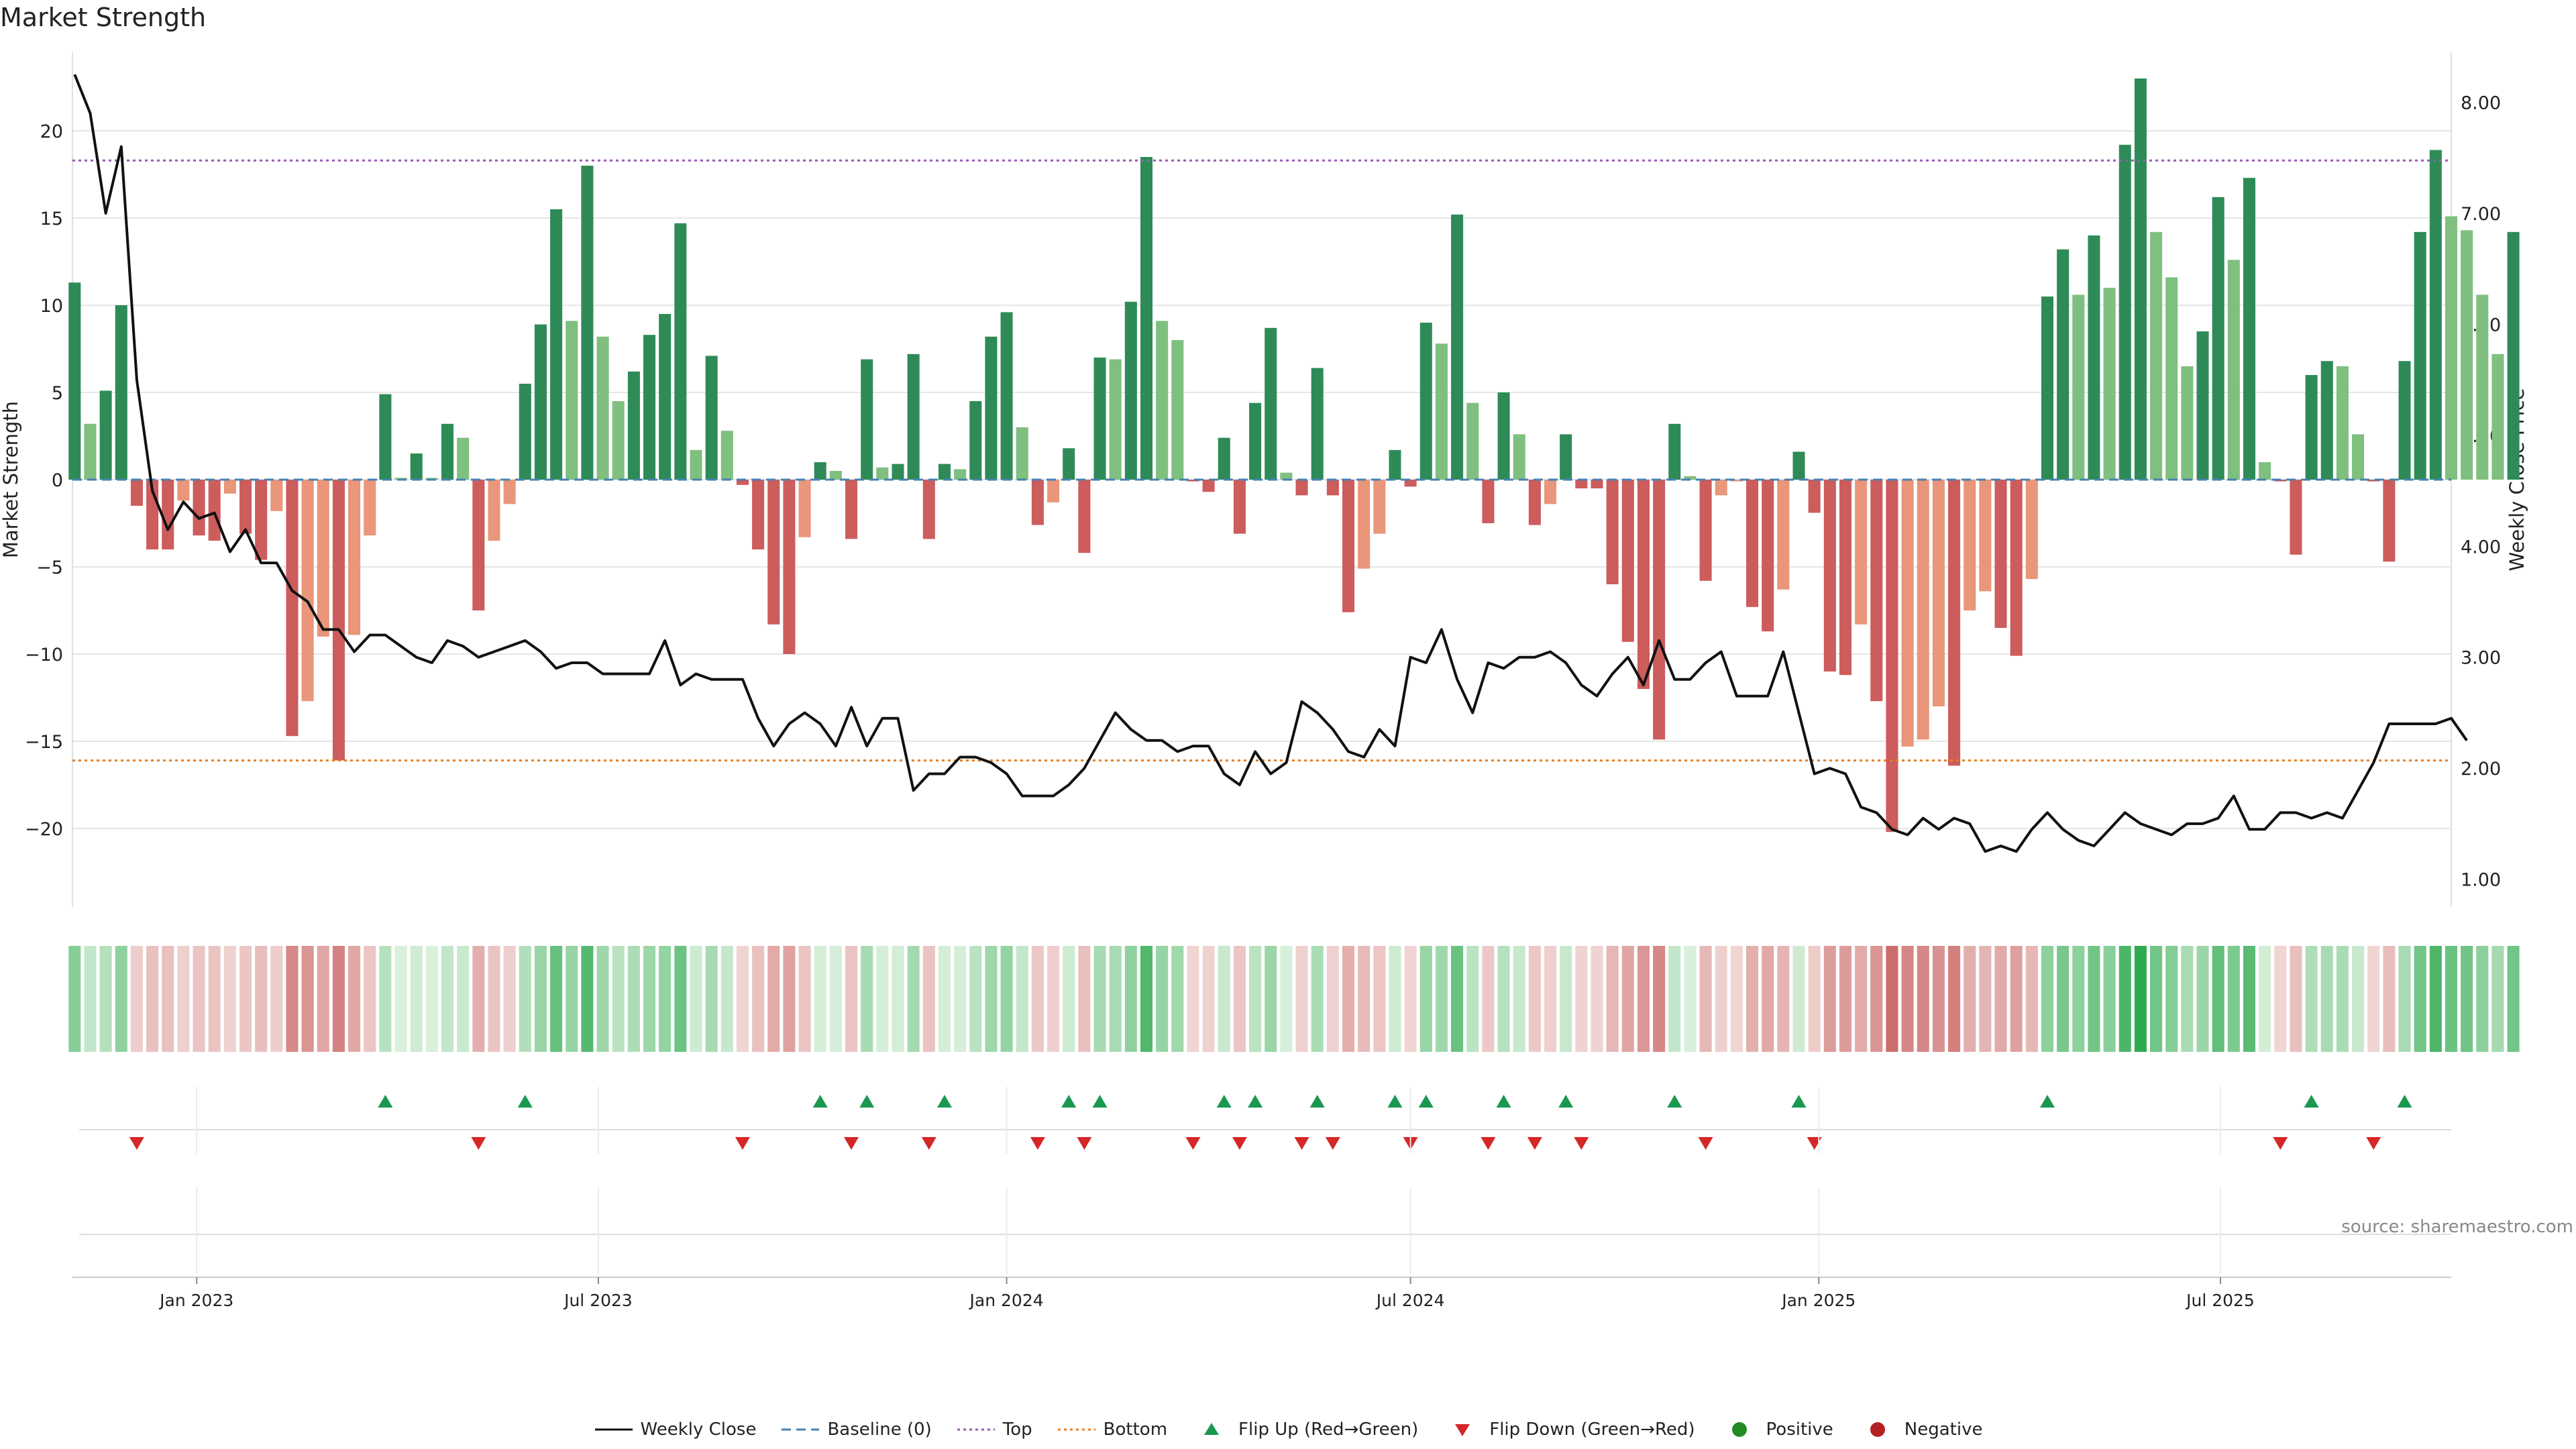  I want to click on legend-item: Top, so click(994, 1429).